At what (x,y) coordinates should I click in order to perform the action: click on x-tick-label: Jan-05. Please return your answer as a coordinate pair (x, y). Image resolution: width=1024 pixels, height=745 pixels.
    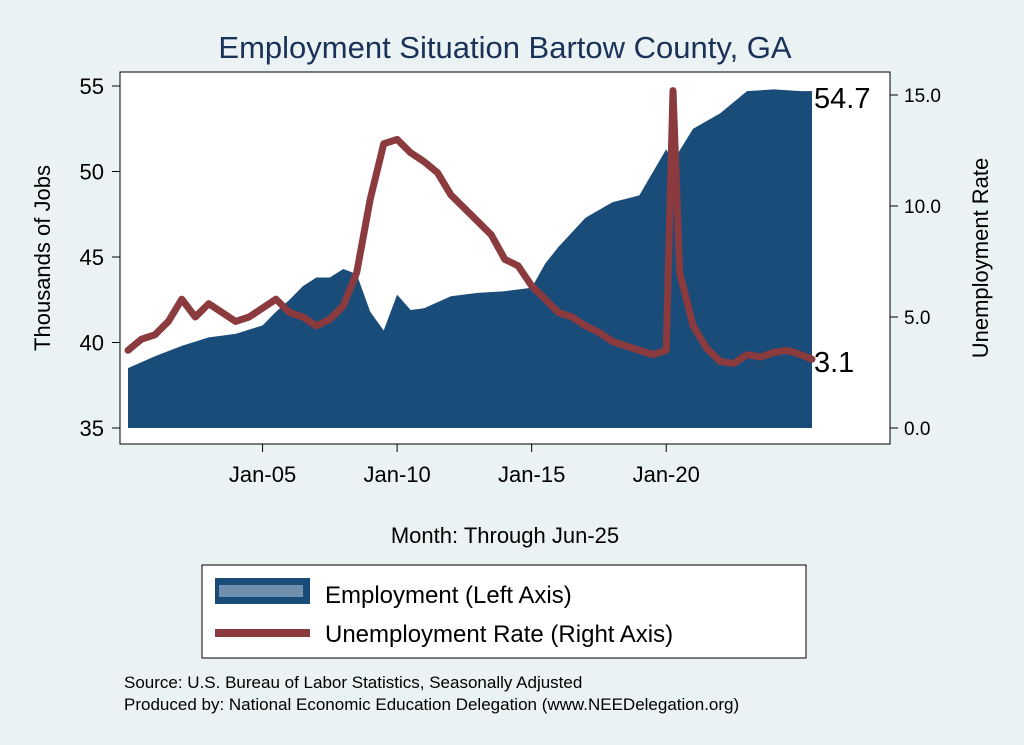
    Looking at the image, I should click on (262, 474).